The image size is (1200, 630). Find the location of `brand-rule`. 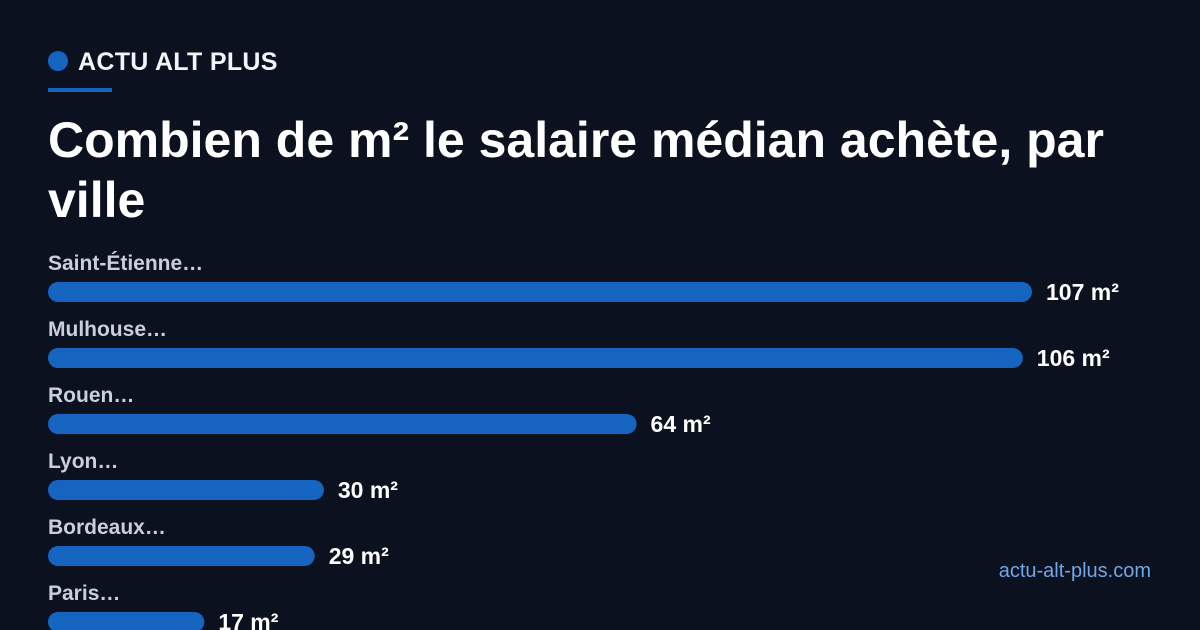

brand-rule is located at coordinates (80, 90).